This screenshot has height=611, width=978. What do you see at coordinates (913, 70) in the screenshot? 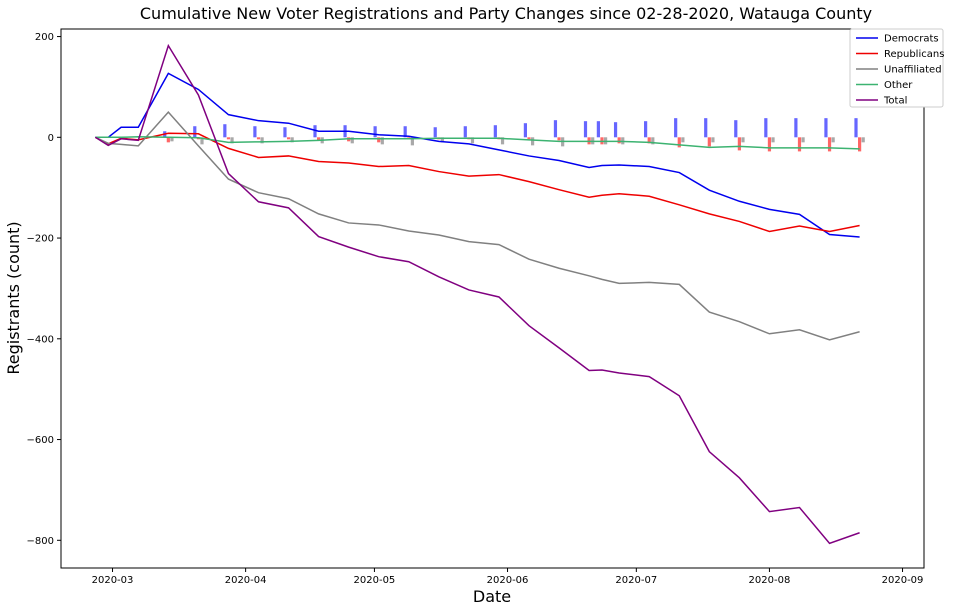
I see `legend-label-unaffiliated: Unaffiliated` at bounding box center [913, 70].